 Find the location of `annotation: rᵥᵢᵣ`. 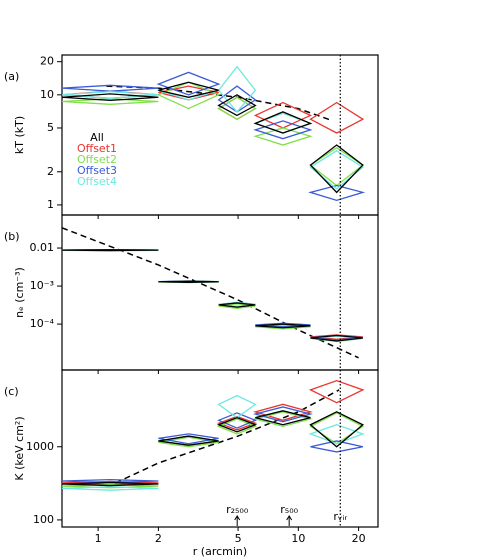

annotation: rᵥᵢᵣ is located at coordinates (340, 516).